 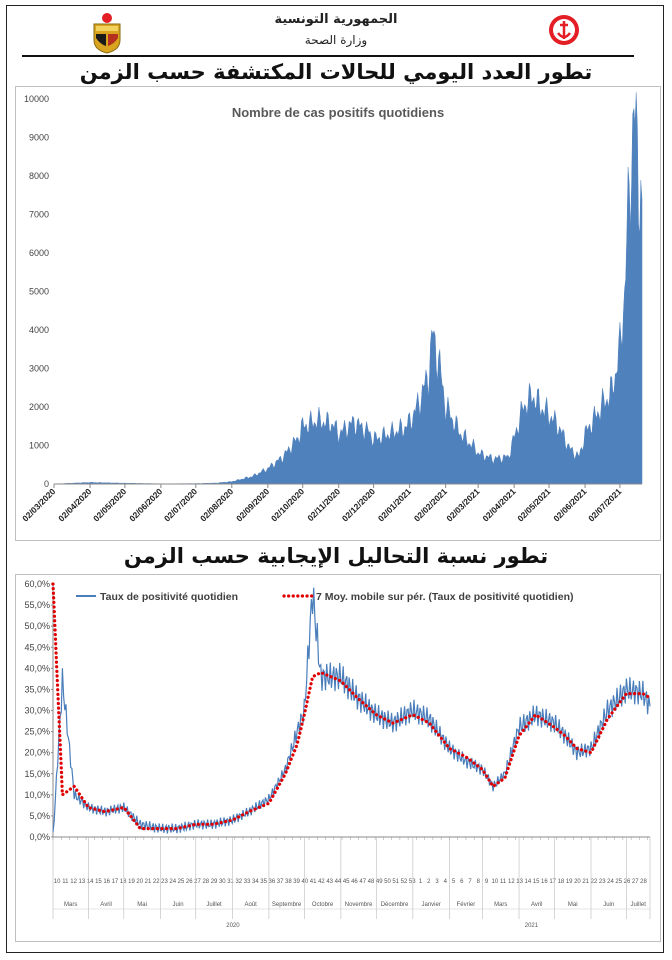 What do you see at coordinates (296, 882) in the screenshot?
I see `week-number-label: 39` at bounding box center [296, 882].